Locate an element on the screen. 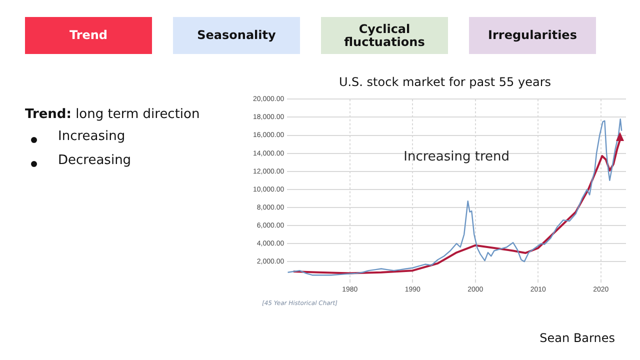 The width and height of the screenshot is (640, 360). text: Seasonality is located at coordinates (236, 35).